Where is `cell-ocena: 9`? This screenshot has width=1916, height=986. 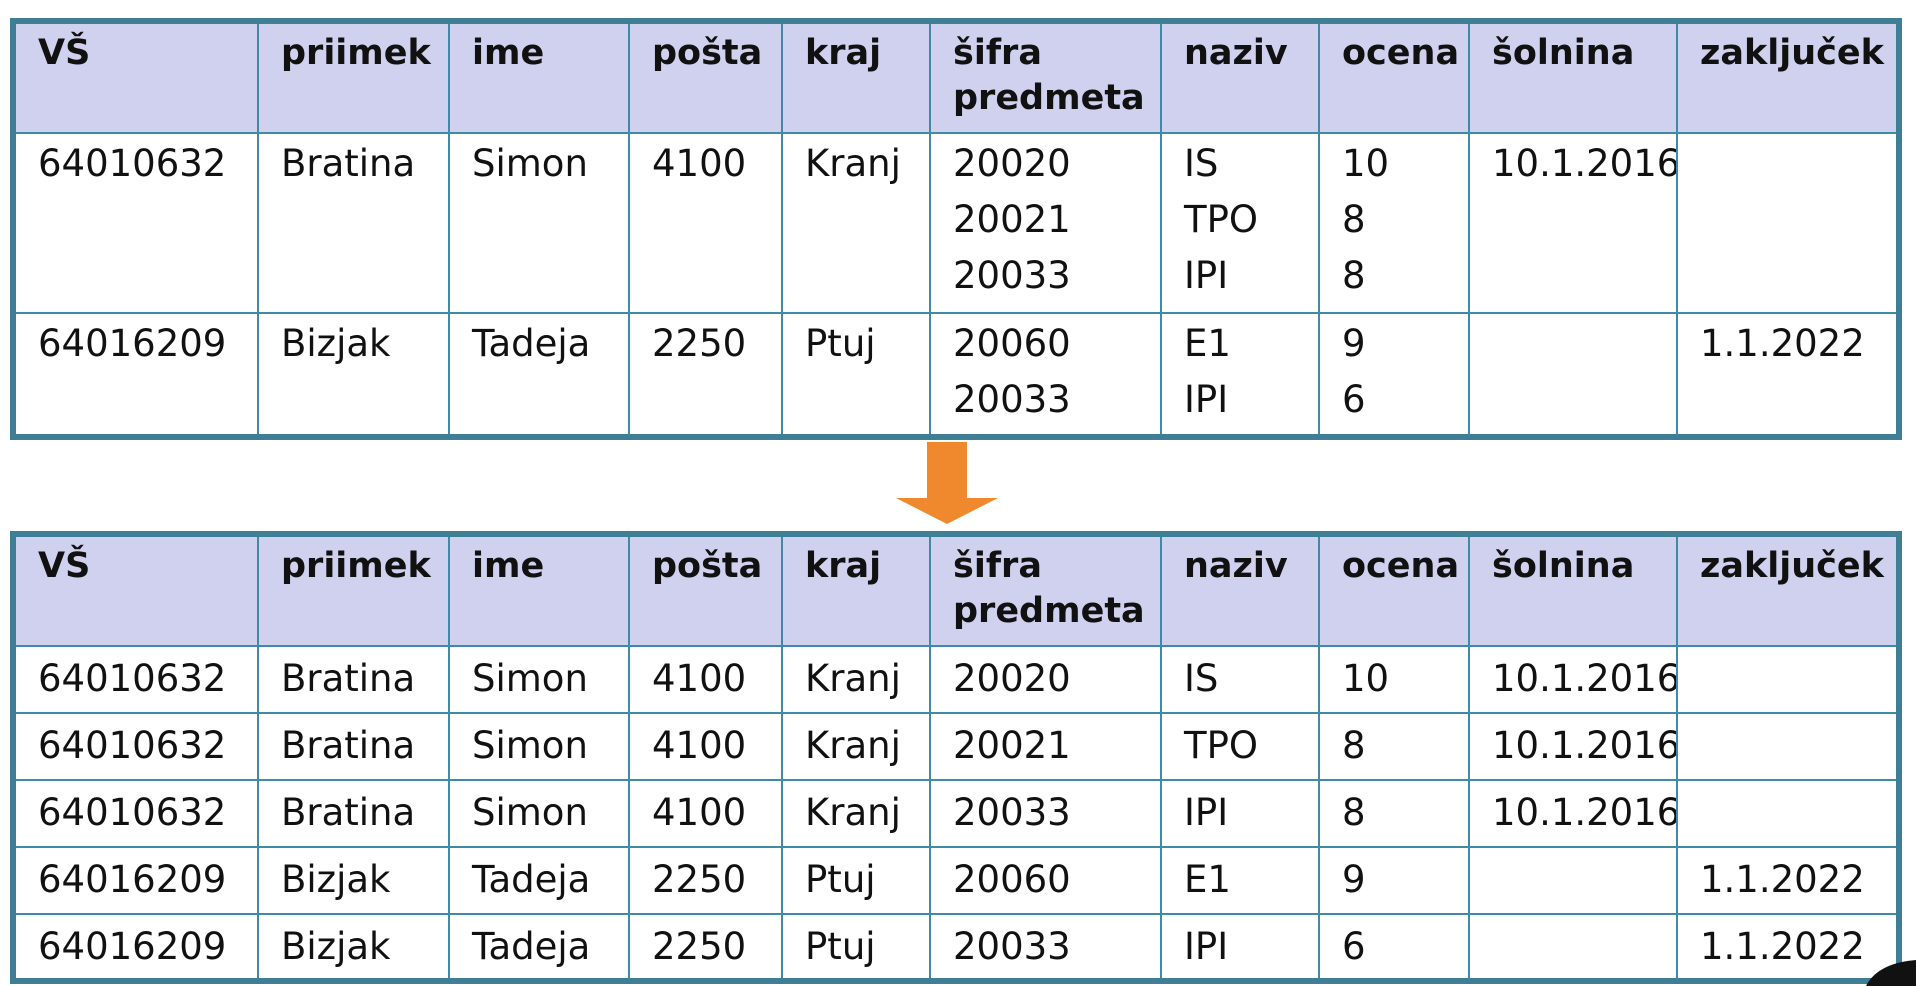
cell-ocena: 9 is located at coordinates (1394, 880).